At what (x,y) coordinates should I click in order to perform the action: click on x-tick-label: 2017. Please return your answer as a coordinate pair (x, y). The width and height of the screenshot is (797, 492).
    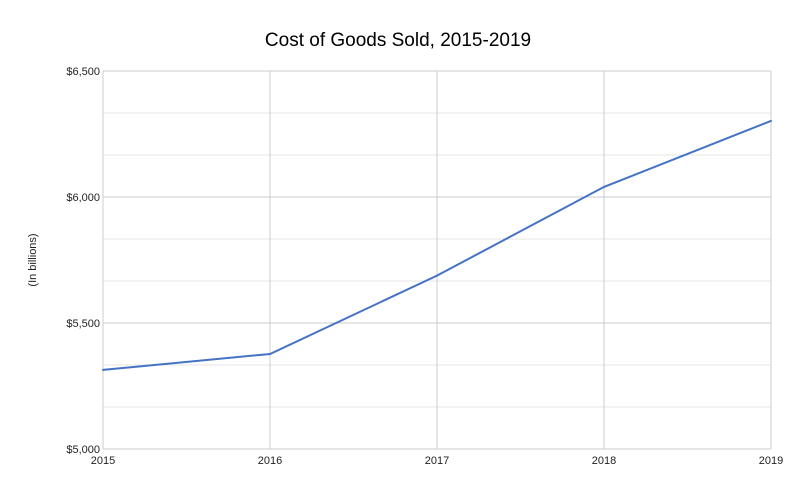
    Looking at the image, I should click on (437, 461).